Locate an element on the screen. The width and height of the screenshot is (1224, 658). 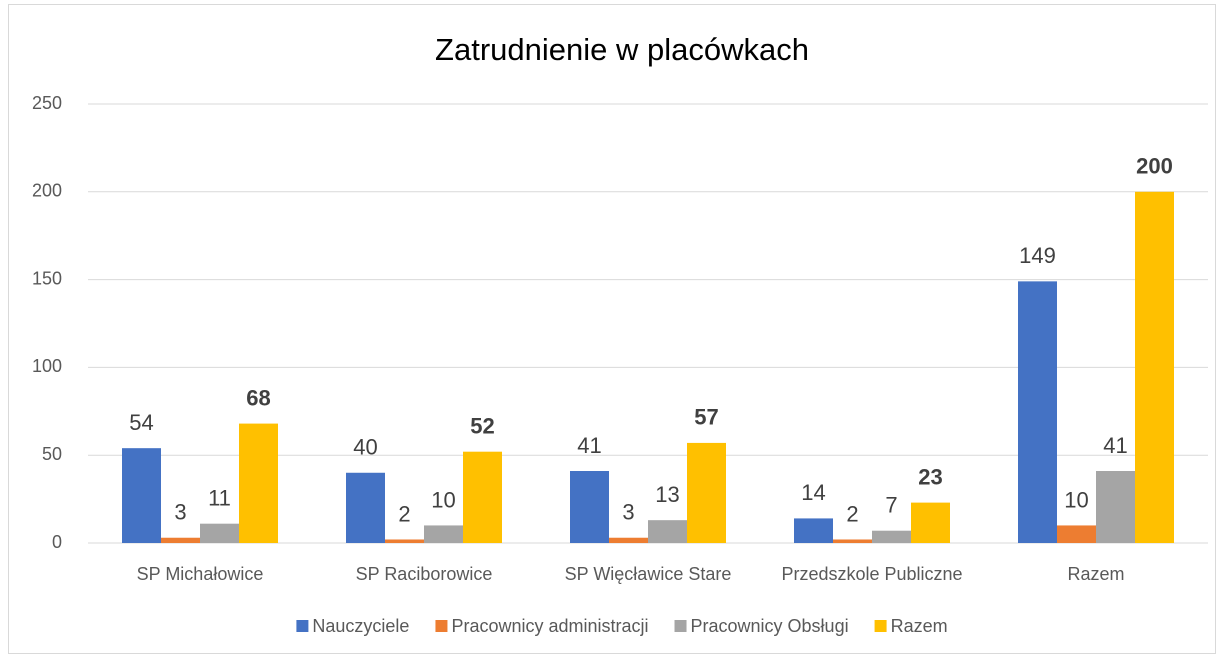
x-tick-label: SP Raciborowice is located at coordinates (424, 574).